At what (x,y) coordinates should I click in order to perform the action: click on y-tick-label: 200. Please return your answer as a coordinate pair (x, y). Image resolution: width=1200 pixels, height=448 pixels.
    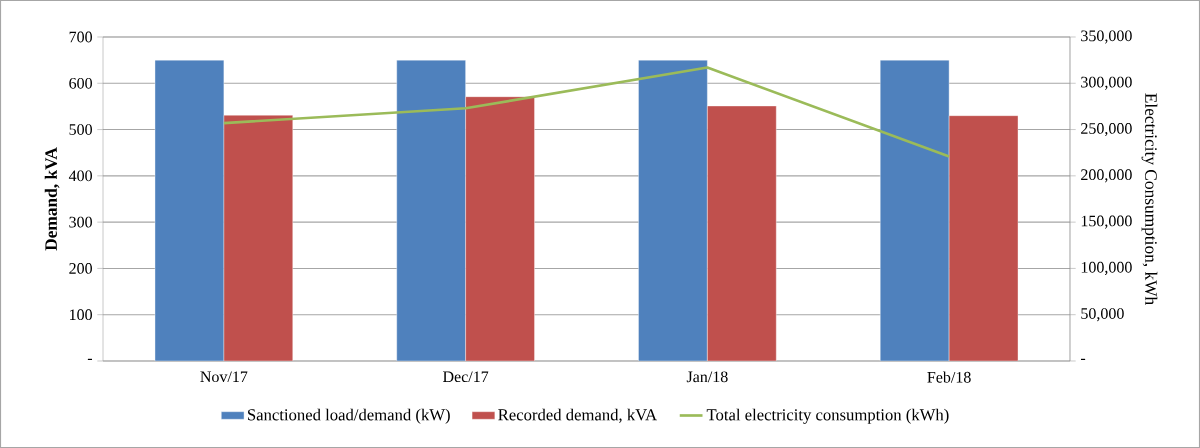
    Looking at the image, I should click on (80, 268).